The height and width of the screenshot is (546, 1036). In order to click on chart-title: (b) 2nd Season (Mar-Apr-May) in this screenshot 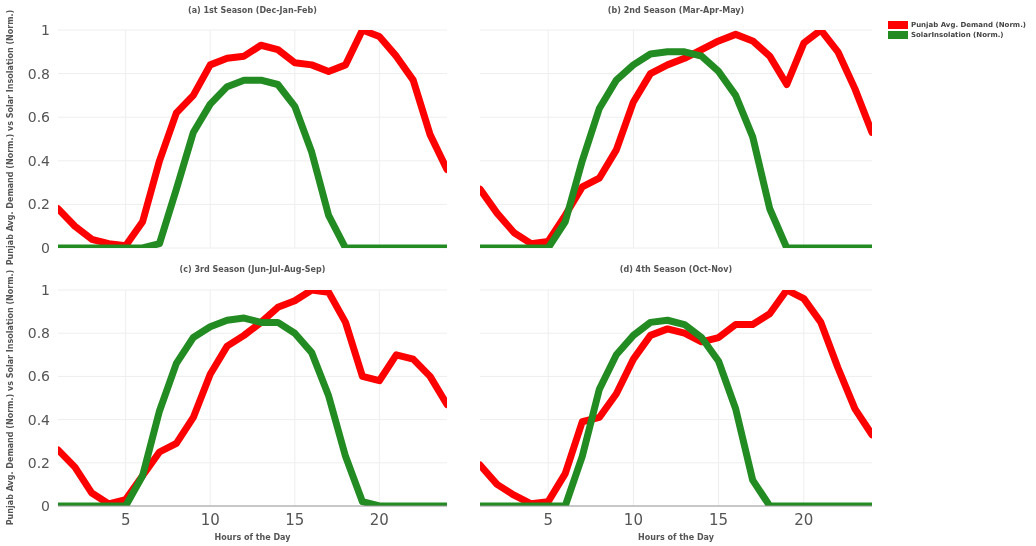, I will do `click(676, 10)`.